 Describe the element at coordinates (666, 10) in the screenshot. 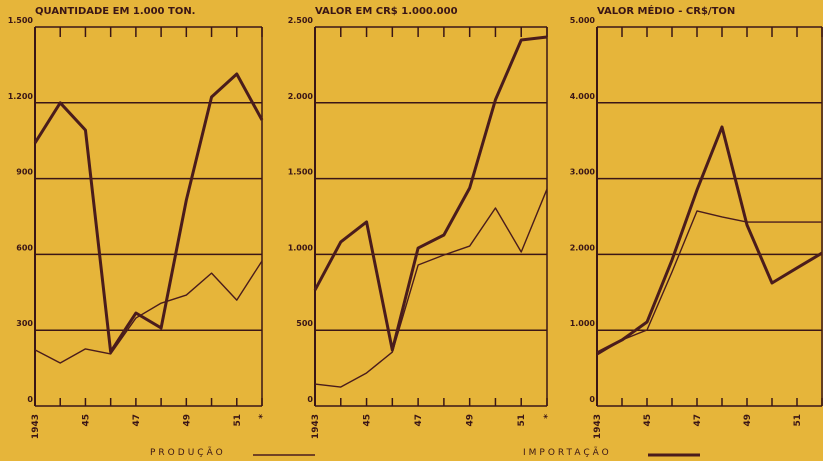

I see `chart-title: VALOR MÉDIO - CR$/TON` at that location.